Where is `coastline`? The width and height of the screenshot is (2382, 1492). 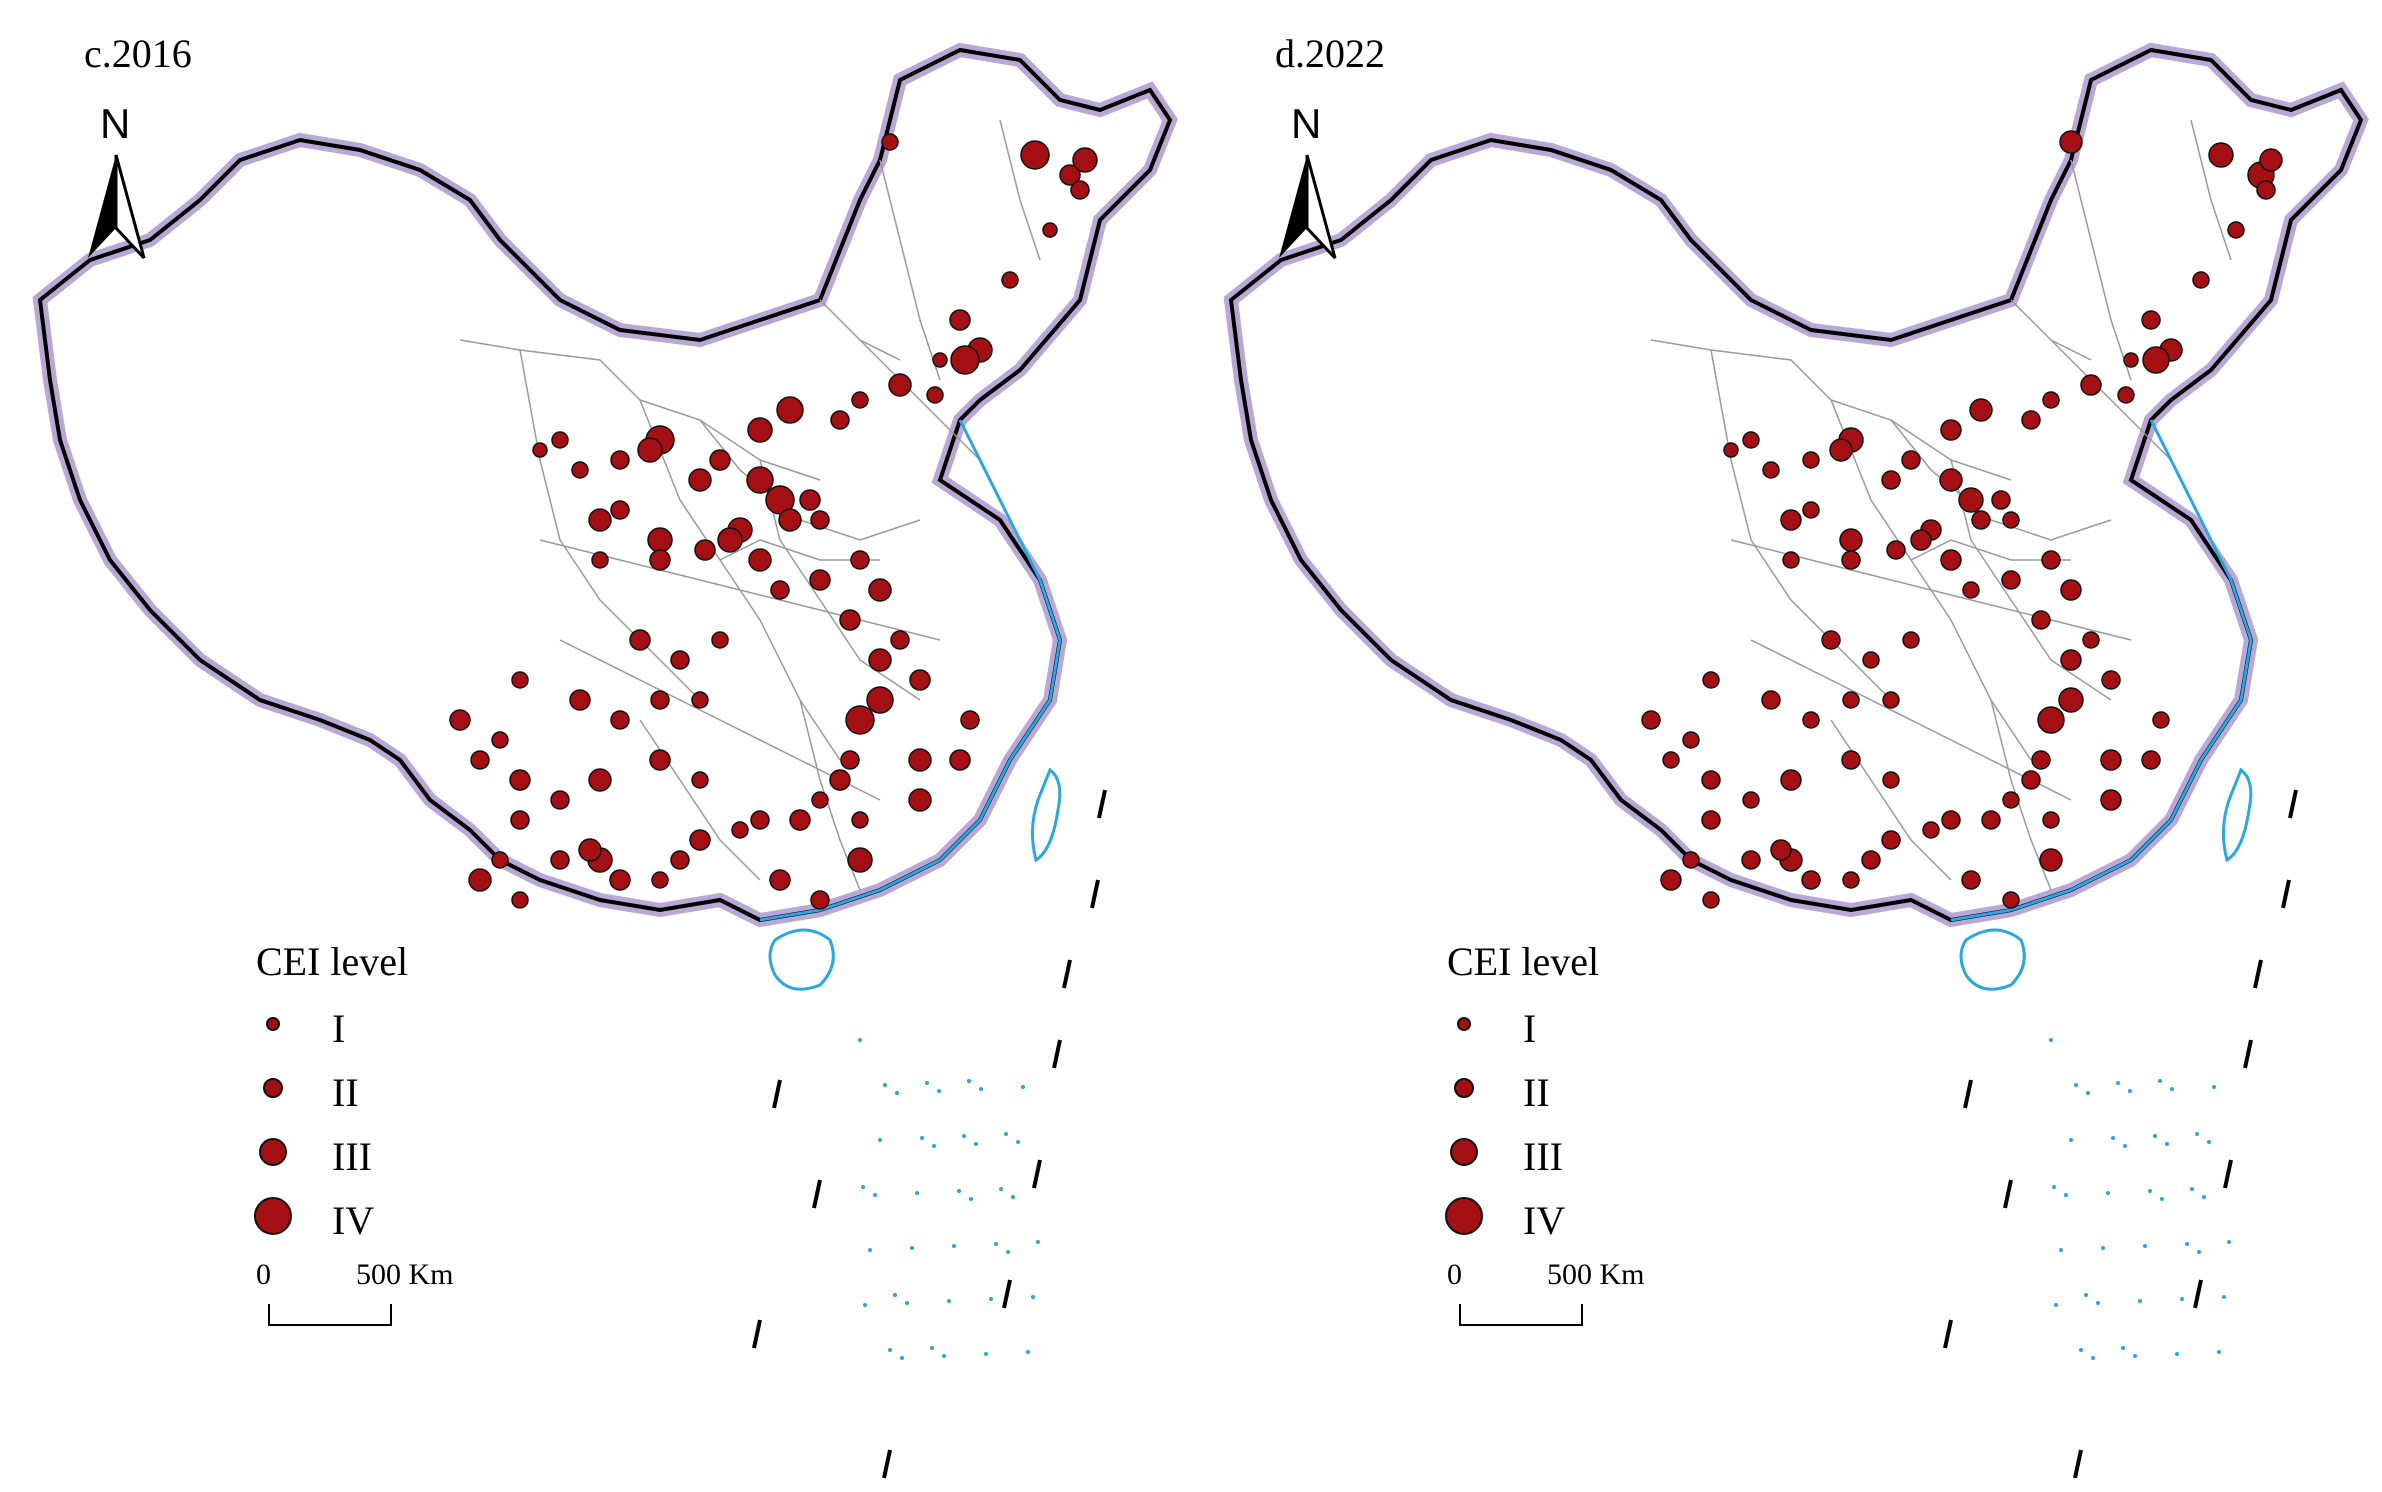
coastline is located at coordinates (910, 670).